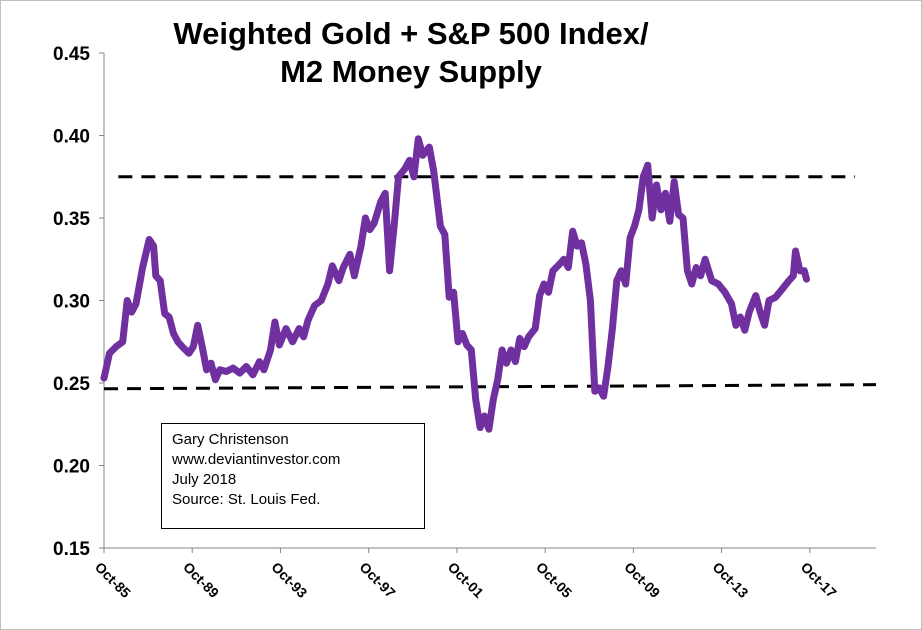 This screenshot has width=922, height=630. Describe the element at coordinates (490, 387) in the screenshot. I see `lower-reference-line` at that location.